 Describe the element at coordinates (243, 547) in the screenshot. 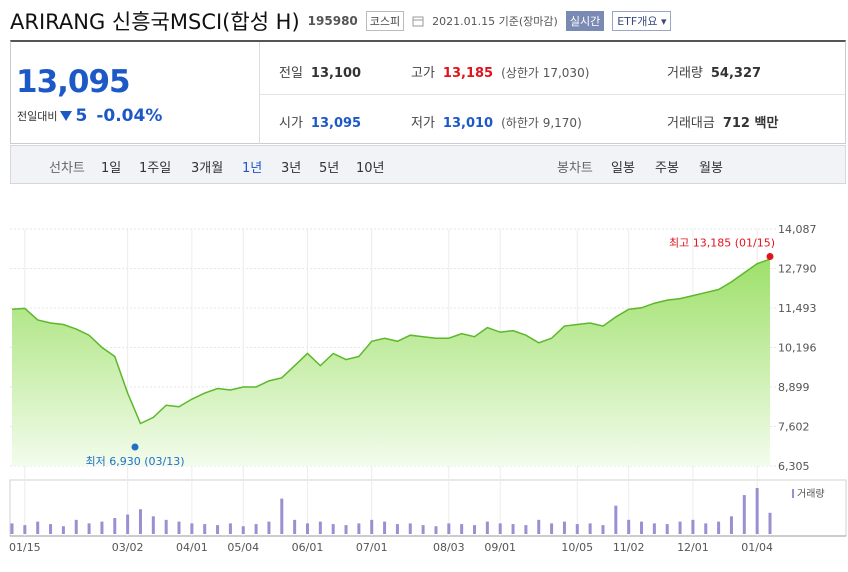

I see `x-tick-label: 05/04` at that location.